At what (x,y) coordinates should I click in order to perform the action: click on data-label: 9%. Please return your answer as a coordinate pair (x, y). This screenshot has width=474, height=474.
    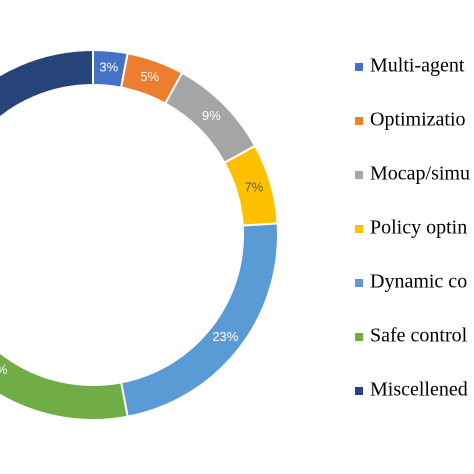
    Looking at the image, I should click on (211, 115).